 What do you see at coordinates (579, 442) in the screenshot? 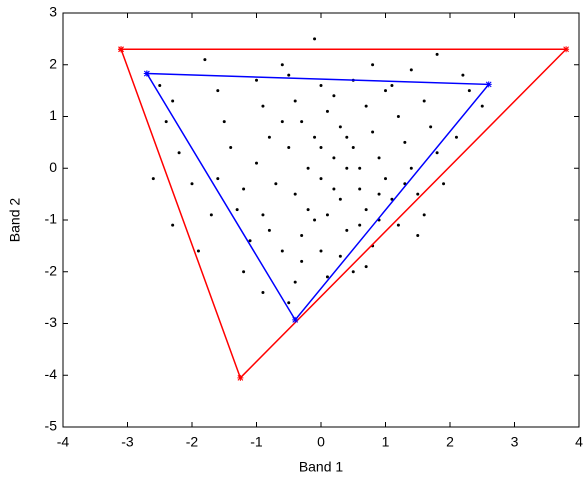
I see `x-tick-label: 4` at bounding box center [579, 442].